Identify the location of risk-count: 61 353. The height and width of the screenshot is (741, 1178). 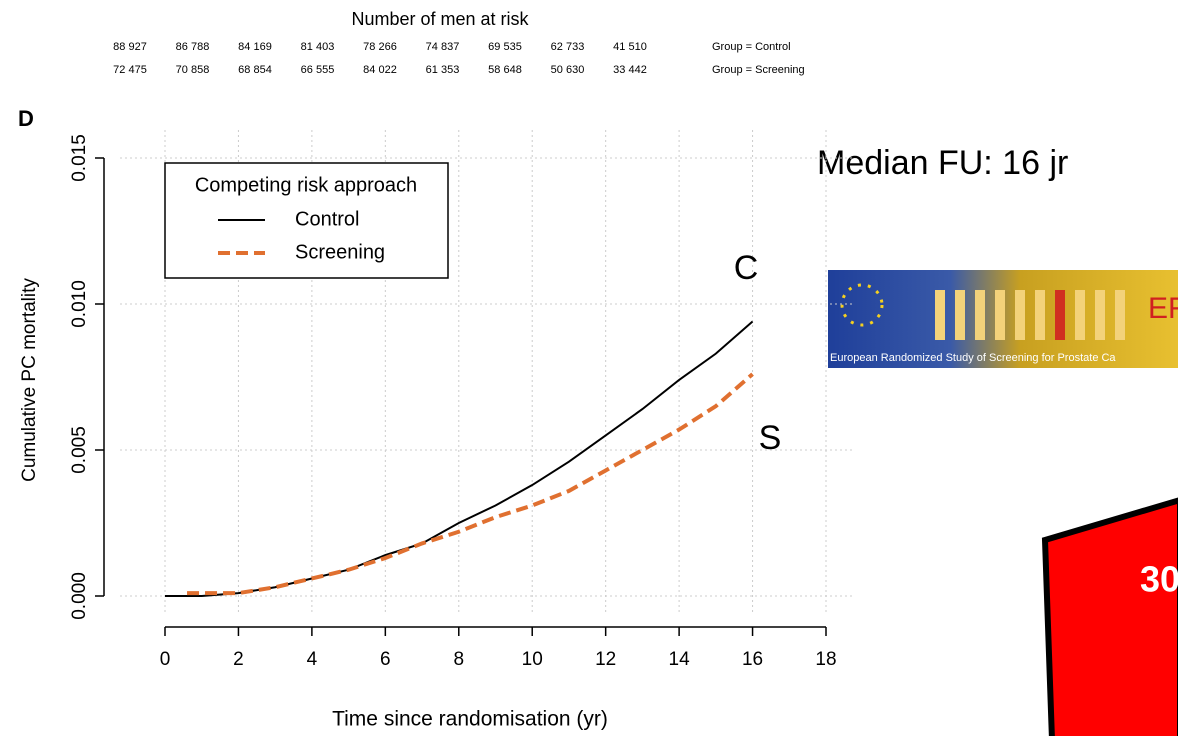
(443, 70).